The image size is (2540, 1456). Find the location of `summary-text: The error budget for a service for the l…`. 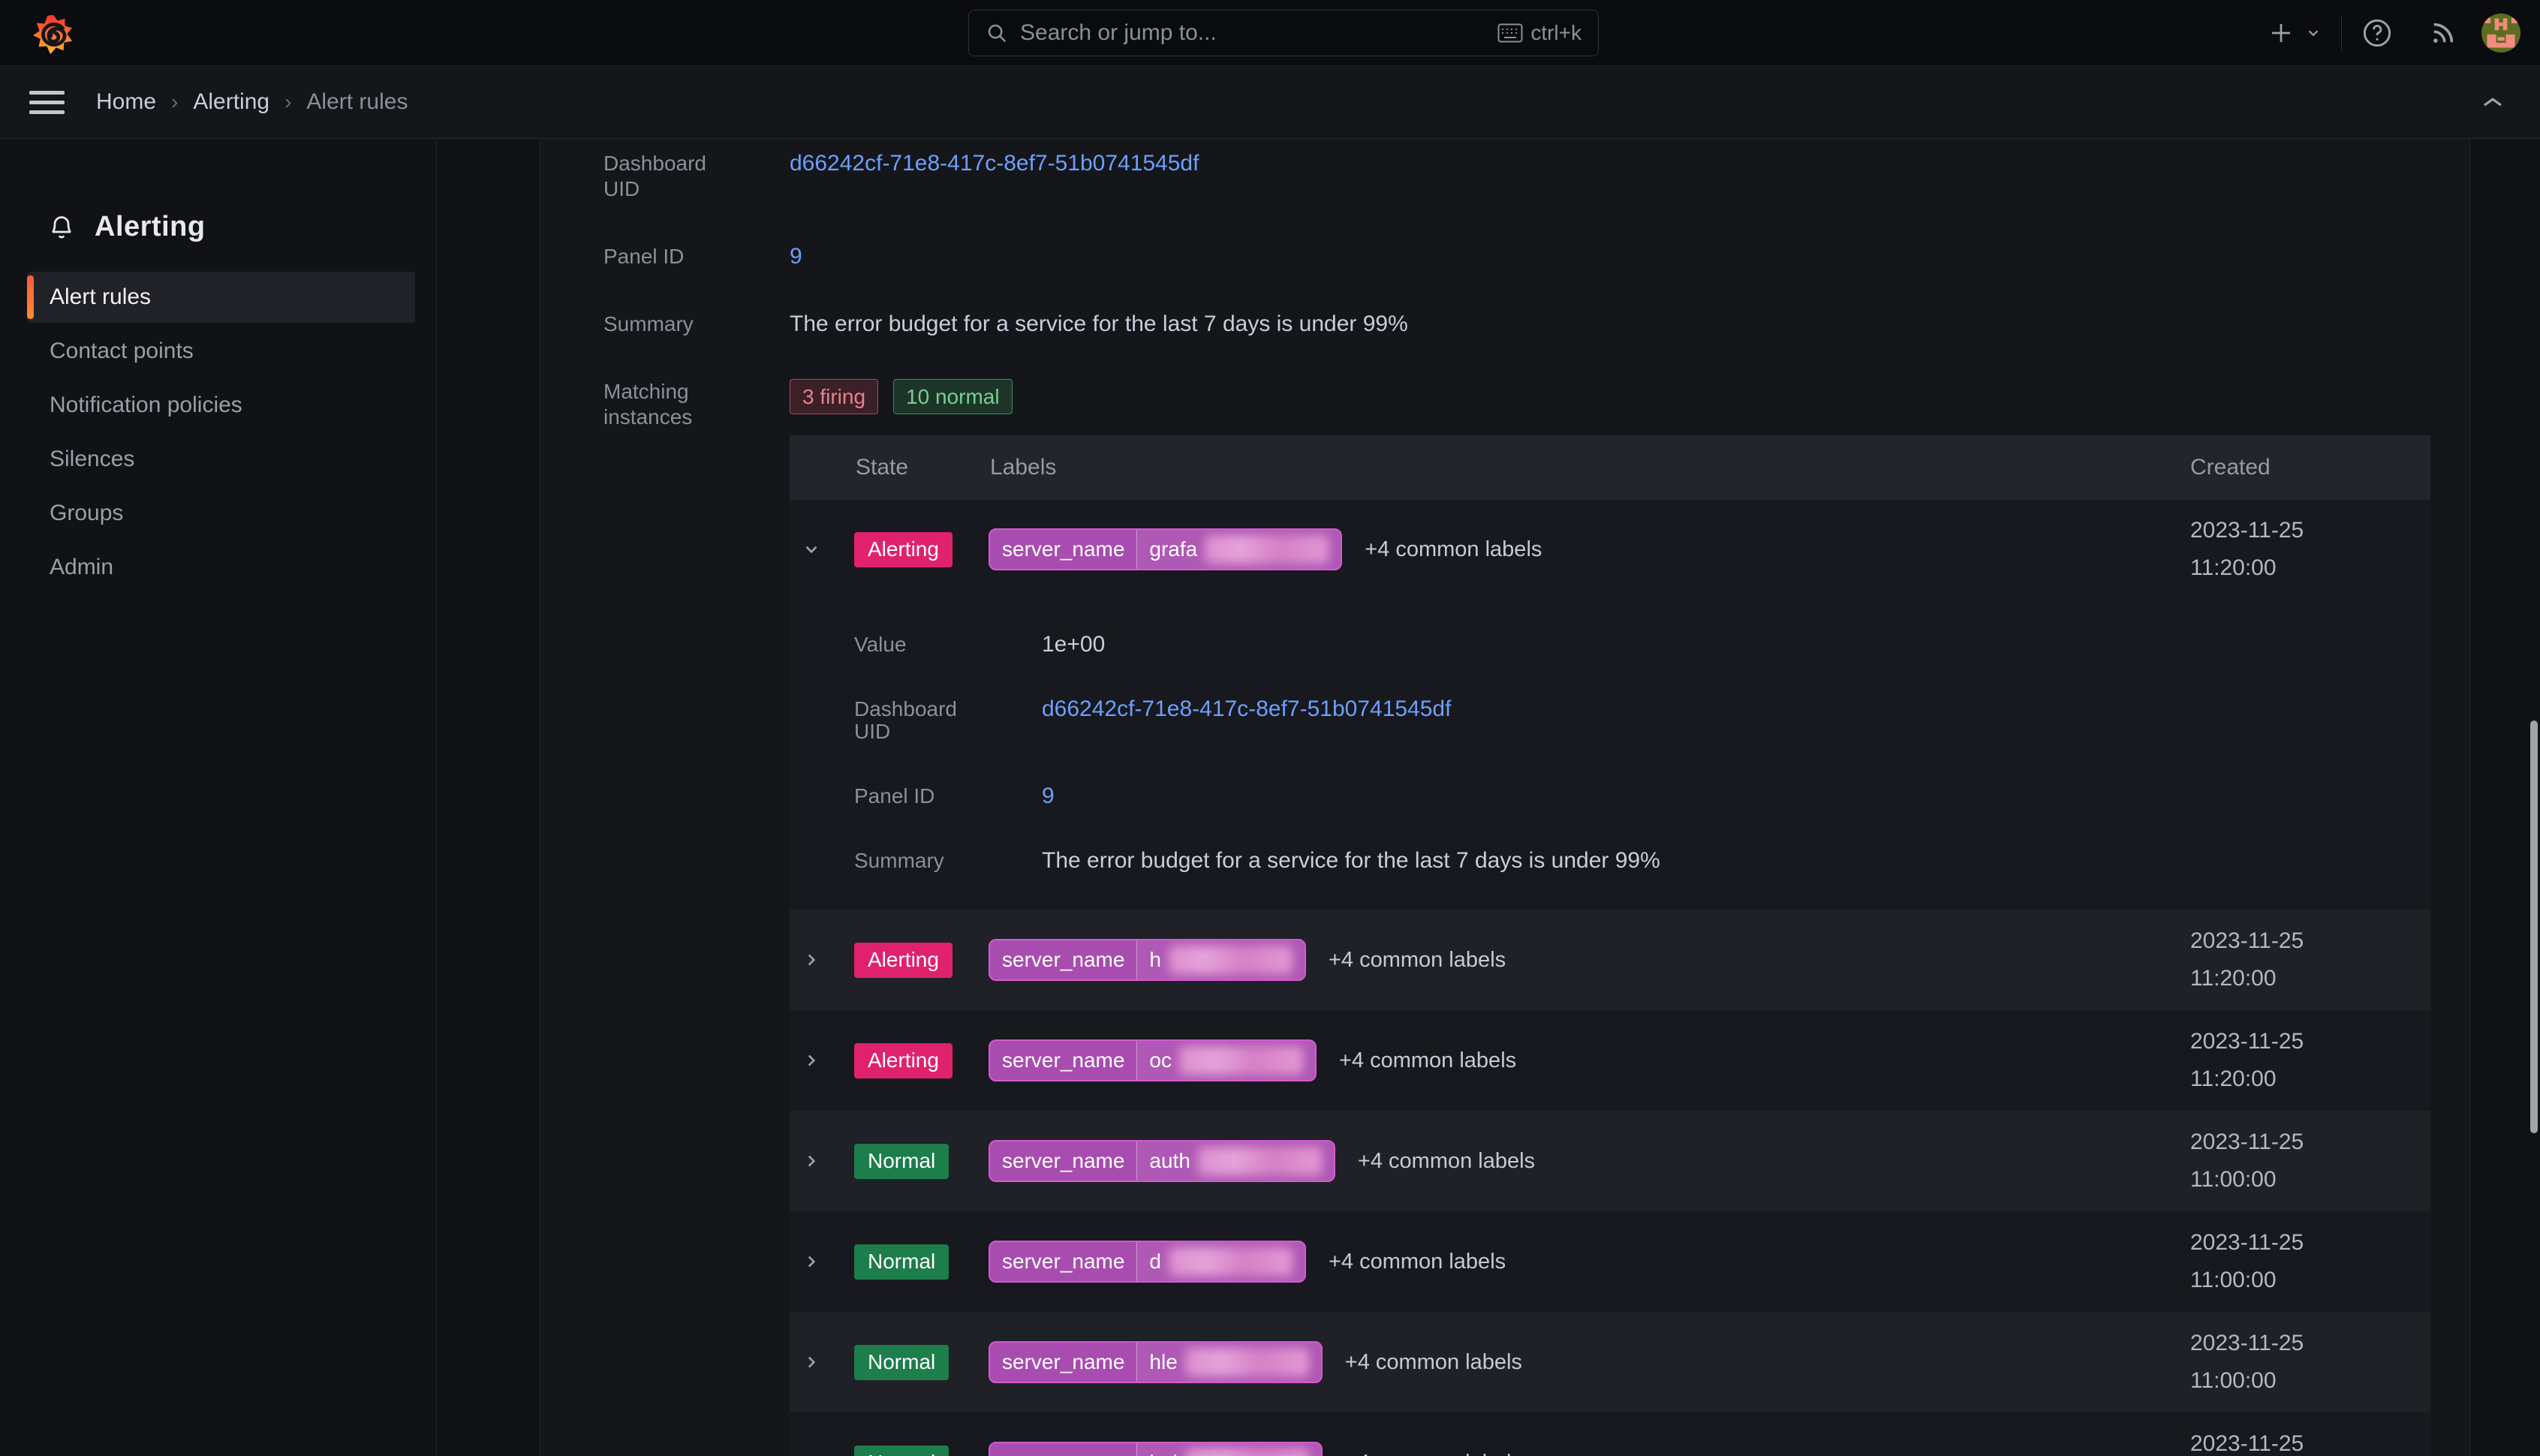

summary-text: The error budget for a service for the l… is located at coordinates (1099, 323).